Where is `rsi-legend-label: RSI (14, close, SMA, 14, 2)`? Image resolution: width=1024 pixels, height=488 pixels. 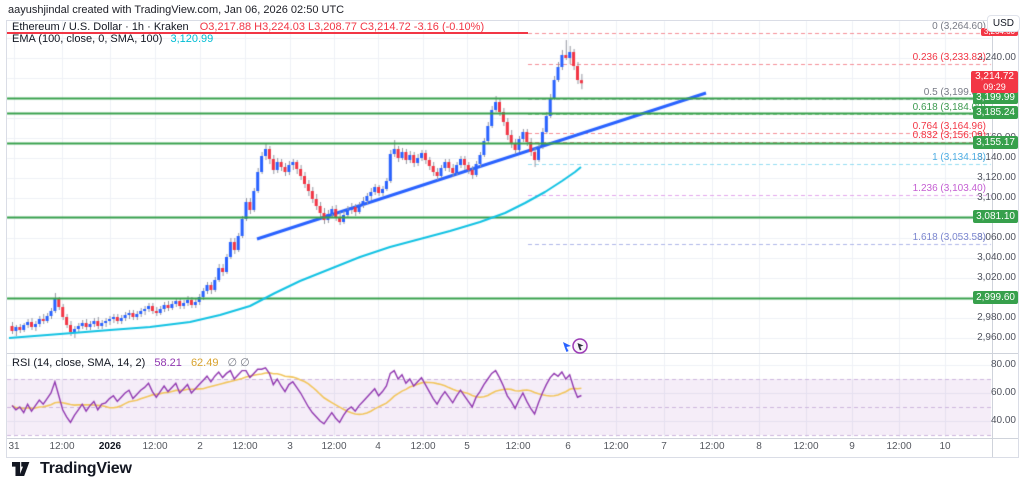
rsi-legend-label: RSI (14, close, SMA, 14, 2) is located at coordinates (79, 363).